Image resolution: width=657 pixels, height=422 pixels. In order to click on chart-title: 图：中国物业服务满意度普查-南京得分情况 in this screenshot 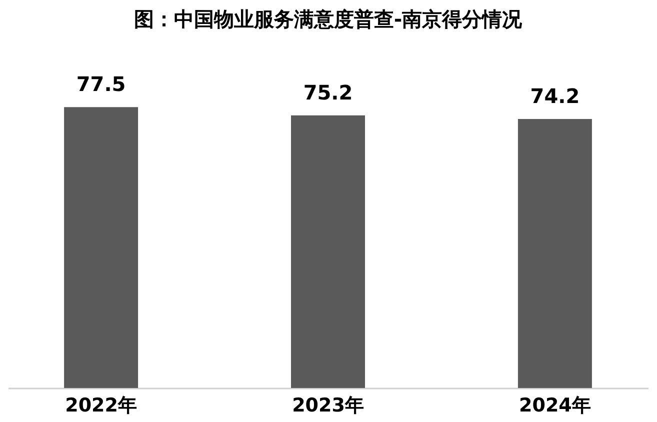, I will do `click(329, 19)`.